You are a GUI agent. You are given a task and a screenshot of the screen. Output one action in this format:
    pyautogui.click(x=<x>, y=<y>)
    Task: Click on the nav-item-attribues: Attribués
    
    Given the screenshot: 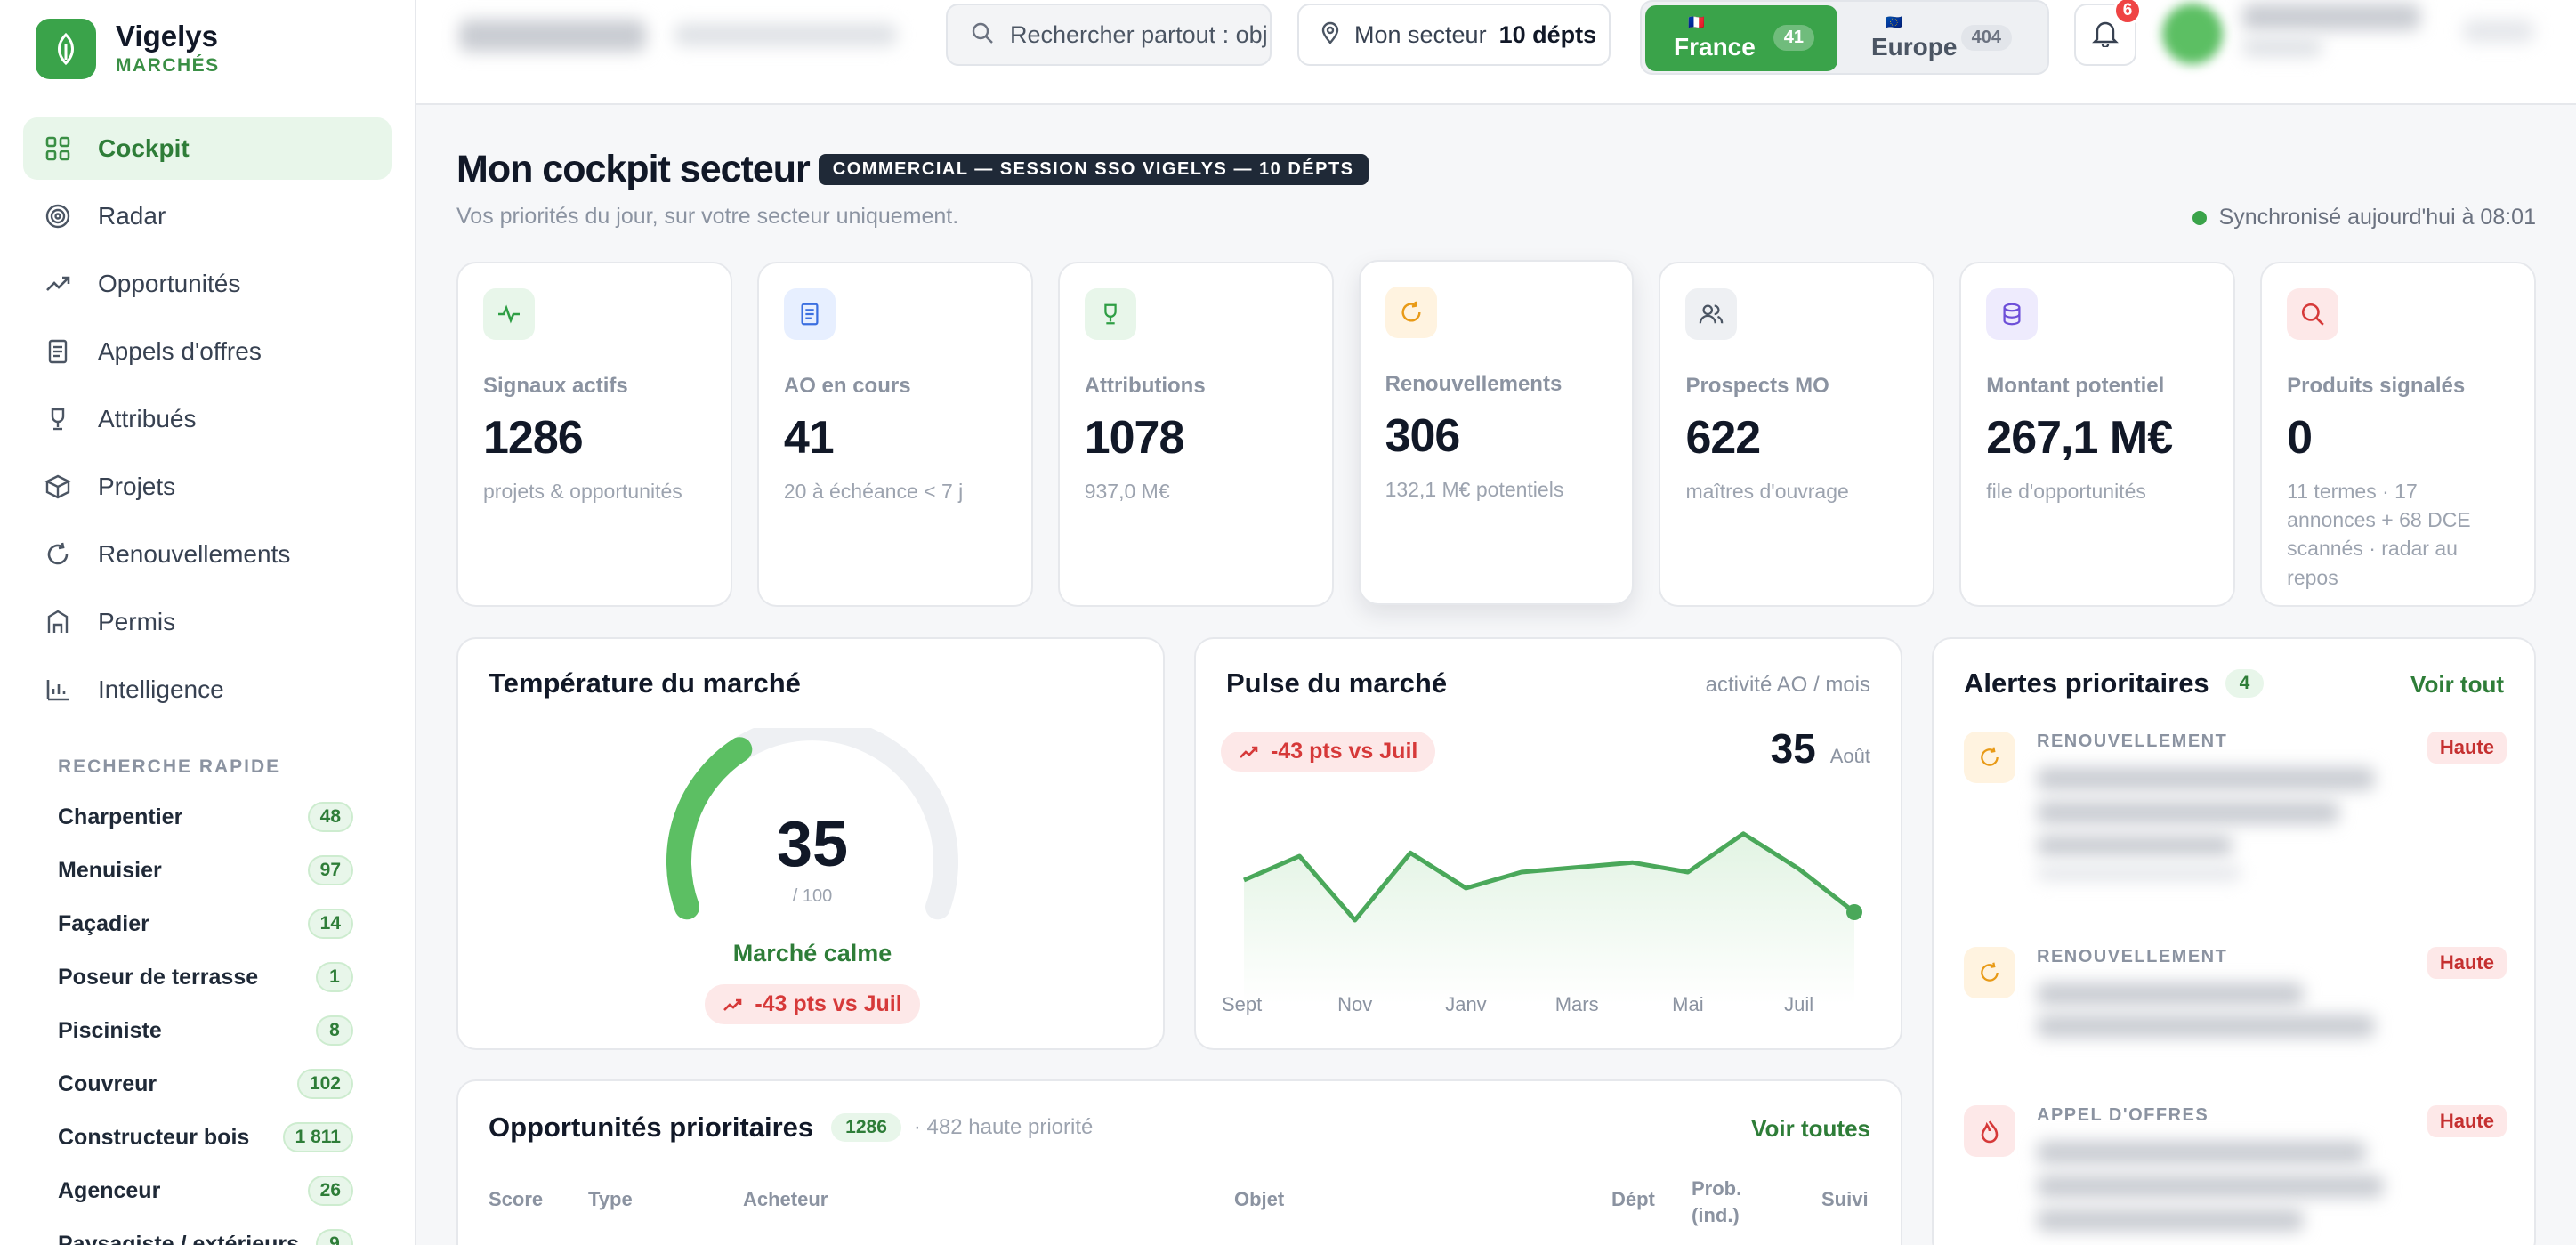 What is the action you would take?
    pyautogui.click(x=207, y=419)
    